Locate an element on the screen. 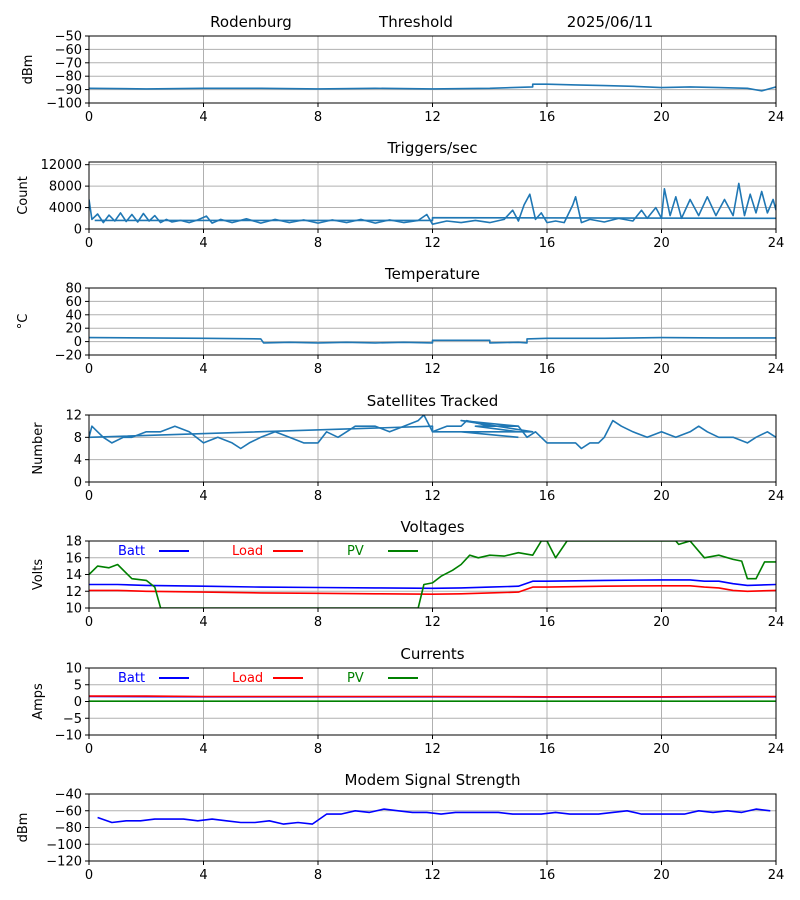 This screenshot has width=800, height=900. mode-title: Threshold is located at coordinates (415, 22).